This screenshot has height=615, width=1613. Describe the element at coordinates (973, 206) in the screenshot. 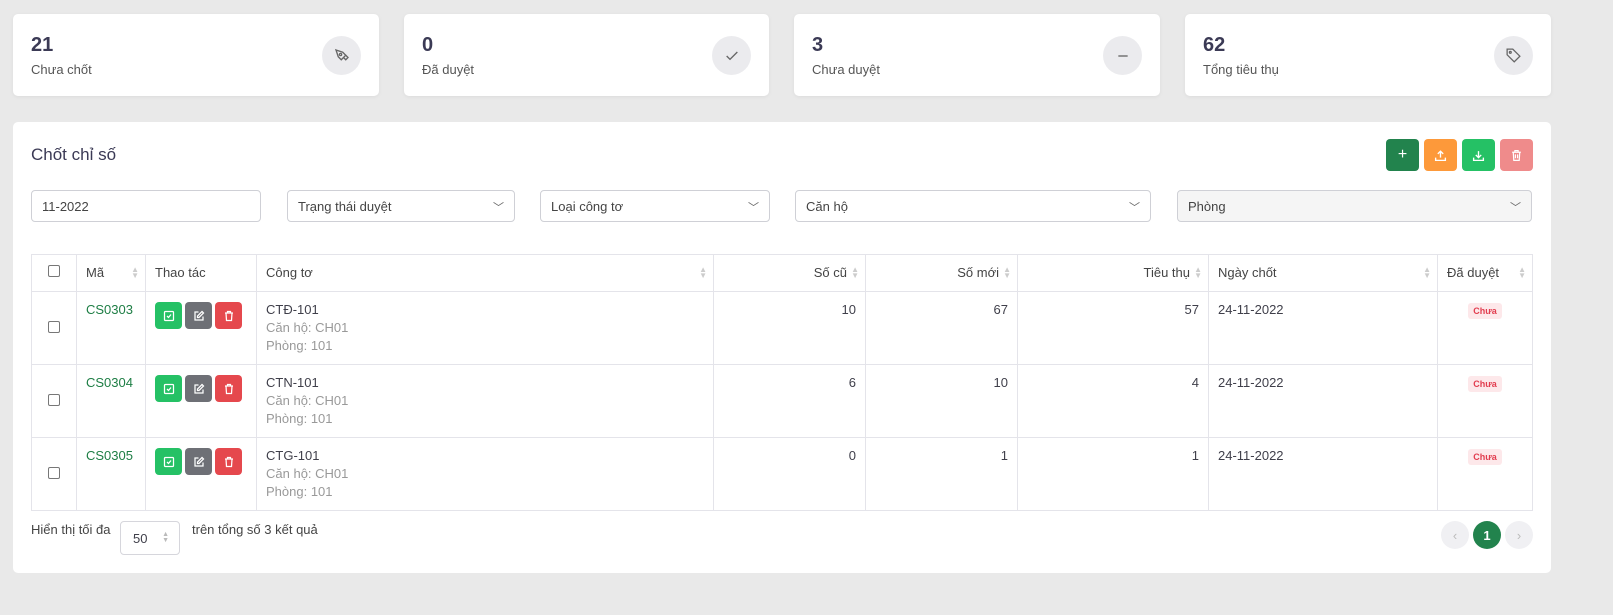

I see `apartment-select: Căn hộ ﹀` at that location.